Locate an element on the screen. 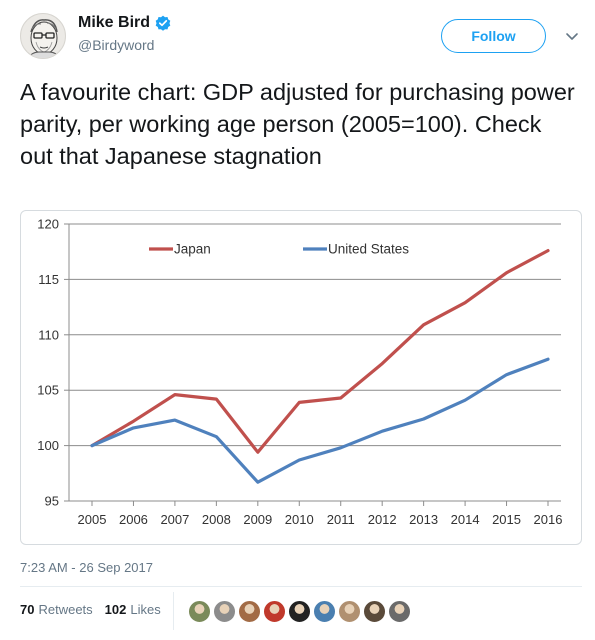  likes-count: 102 is located at coordinates (115, 609).